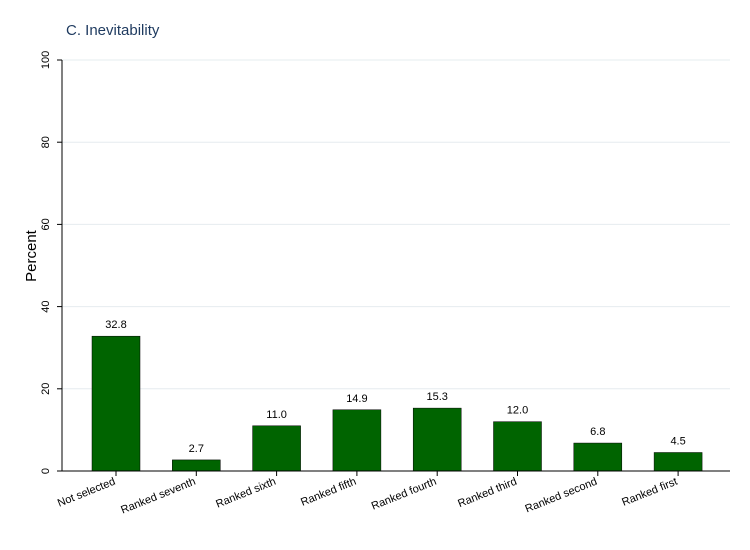 The image size is (750, 550). I want to click on bar-value-label: 12.0, so click(517, 411).